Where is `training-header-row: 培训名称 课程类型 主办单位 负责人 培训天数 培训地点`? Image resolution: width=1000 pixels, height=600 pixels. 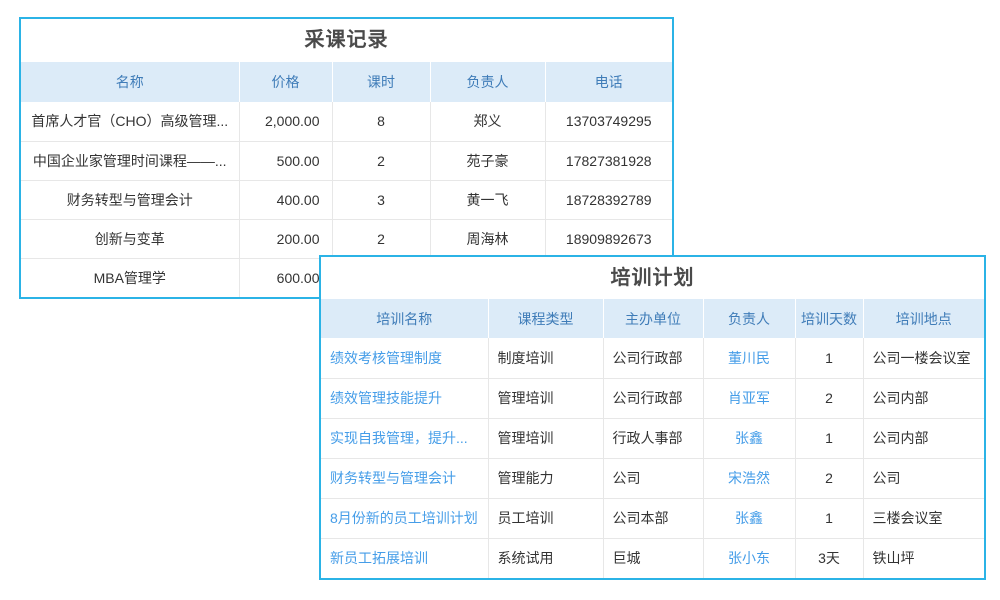
training-header-row: 培训名称 课程类型 主办单位 负责人 培训天数 培训地点 is located at coordinates (652, 318).